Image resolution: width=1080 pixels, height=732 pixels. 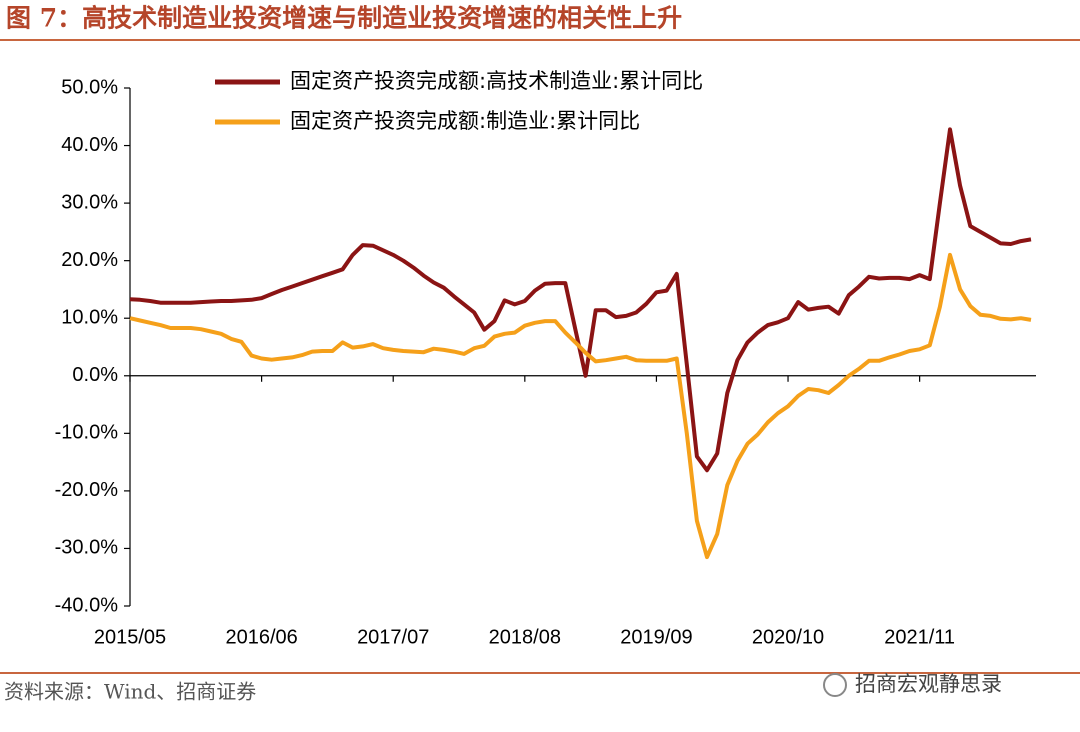 What do you see at coordinates (344, 18) in the screenshot?
I see `chart-title: 图 7：高技术制造业投资增速与制造业投资增速的相关性上升` at bounding box center [344, 18].